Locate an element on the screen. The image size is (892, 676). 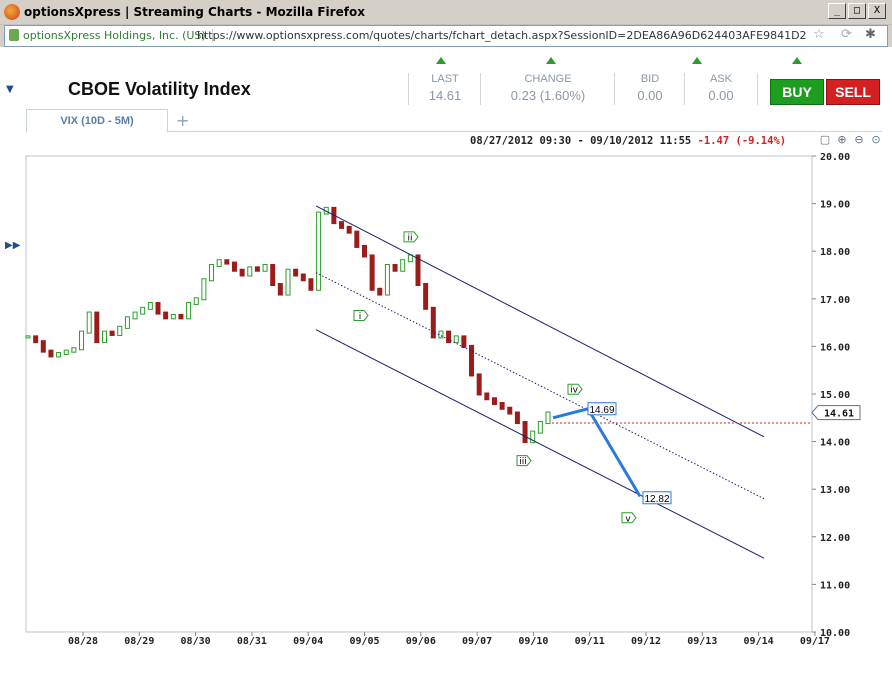
double-chevron-right-icon: ▶▶ is located at coordinates (13, 245).